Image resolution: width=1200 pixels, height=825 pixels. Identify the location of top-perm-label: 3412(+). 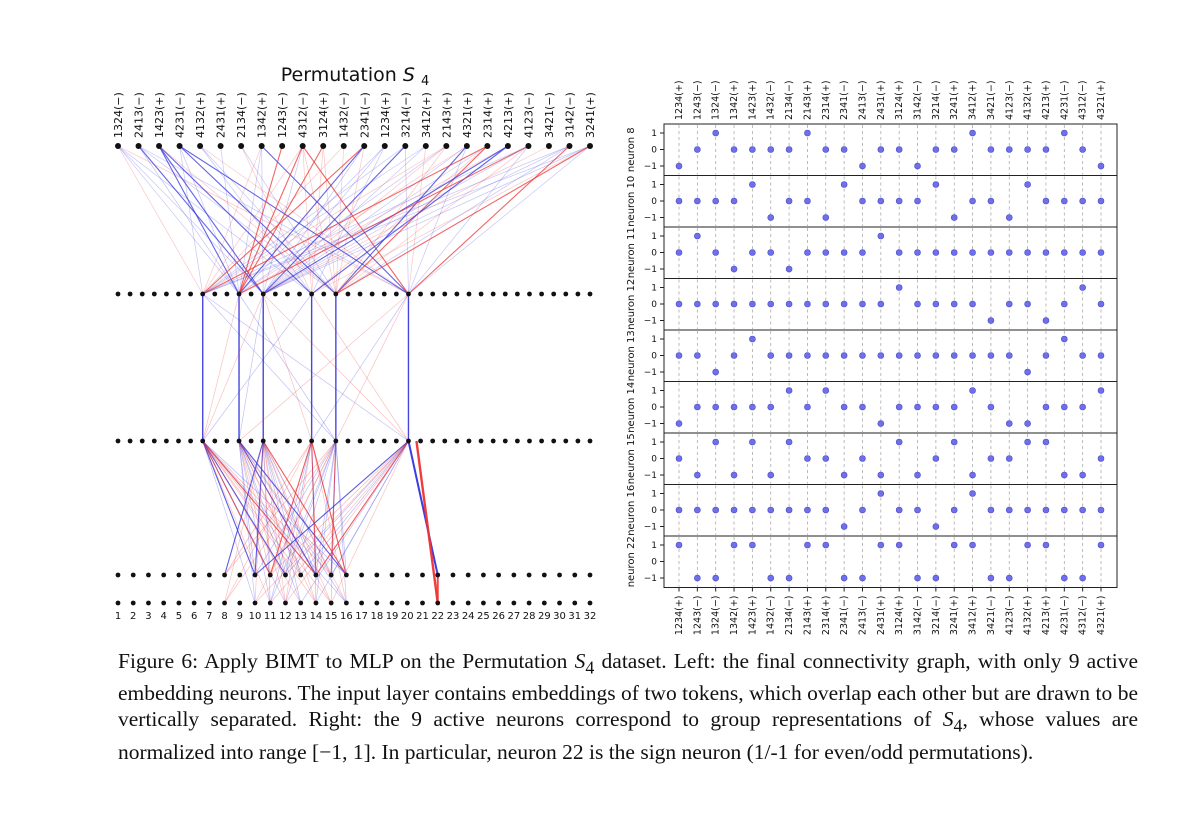
(973, 100).